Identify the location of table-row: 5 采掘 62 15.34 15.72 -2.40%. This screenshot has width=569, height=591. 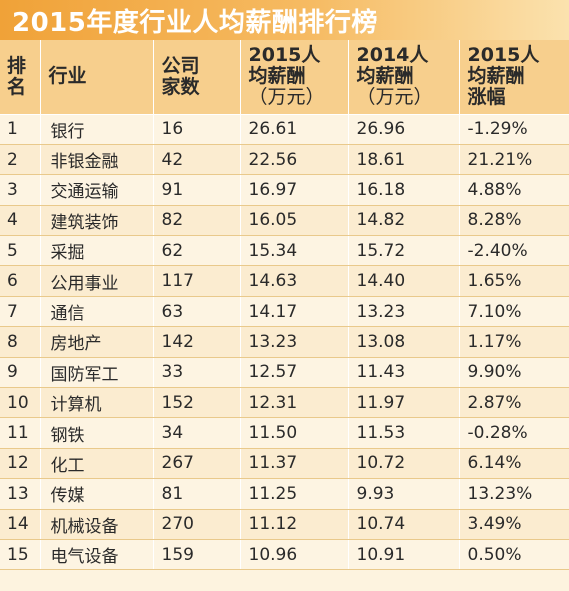
(284, 251).